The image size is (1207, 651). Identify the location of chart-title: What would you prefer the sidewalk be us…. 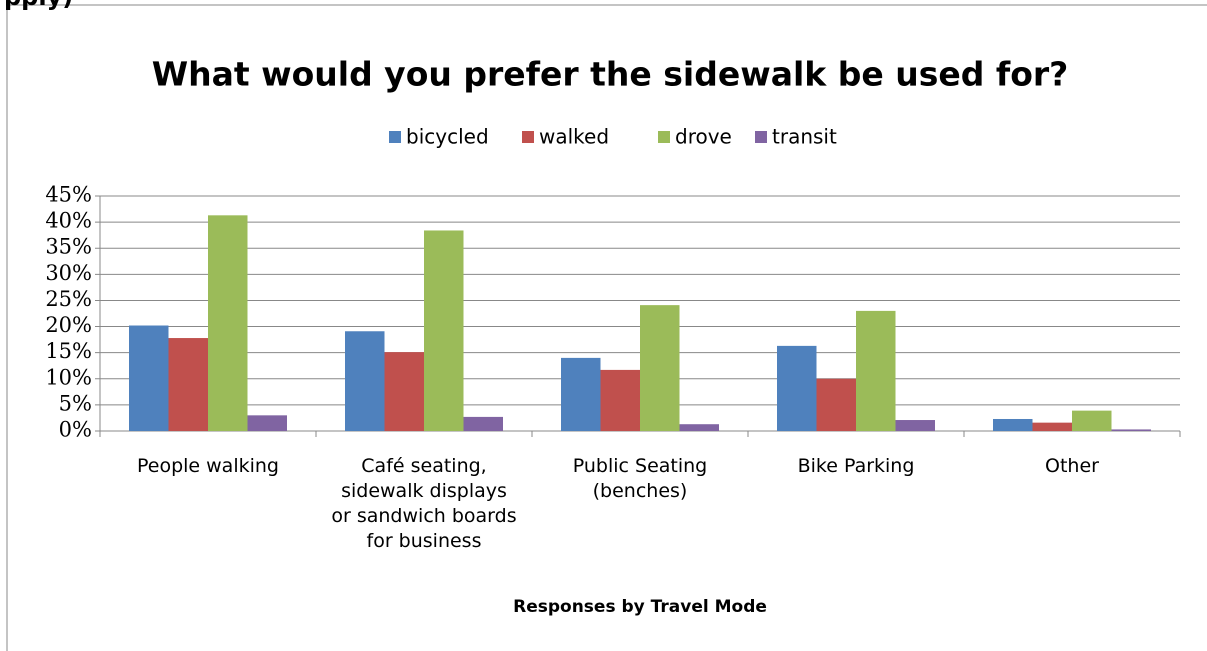
(610, 74).